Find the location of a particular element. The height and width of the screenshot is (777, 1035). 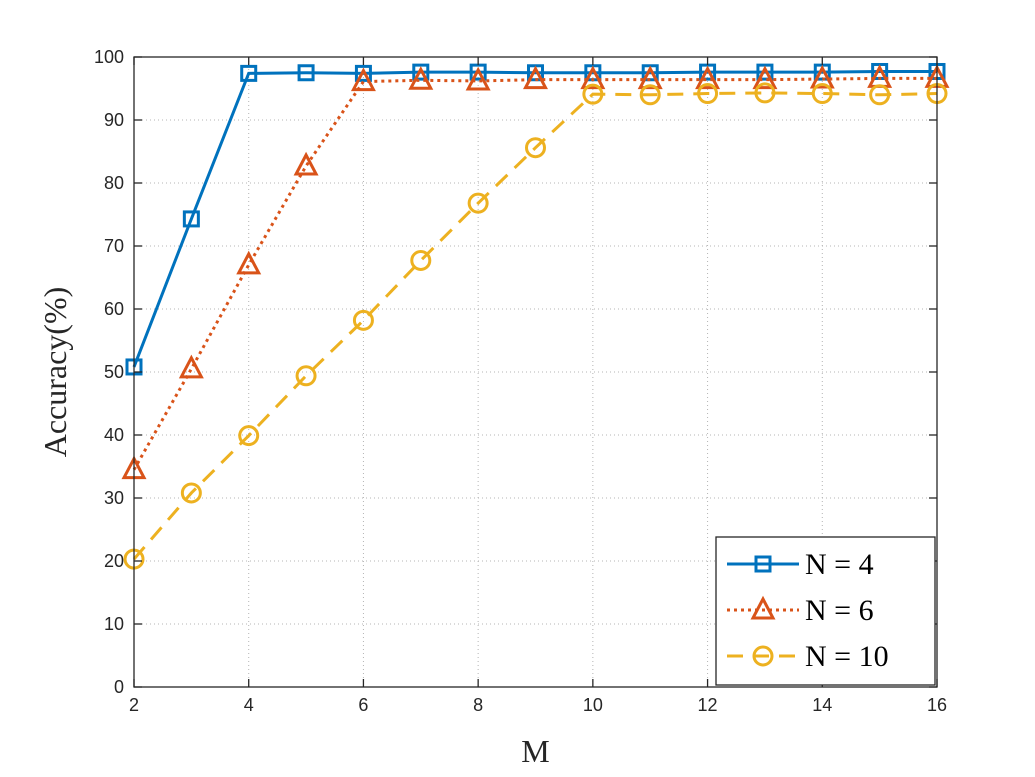

y-tick-label: 40 is located at coordinates (114, 435).